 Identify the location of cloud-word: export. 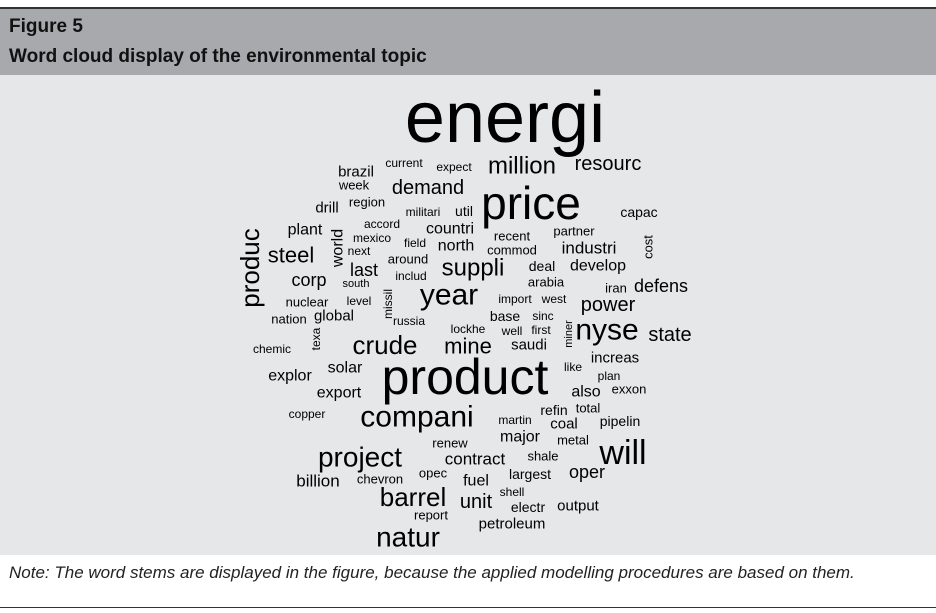
(339, 393).